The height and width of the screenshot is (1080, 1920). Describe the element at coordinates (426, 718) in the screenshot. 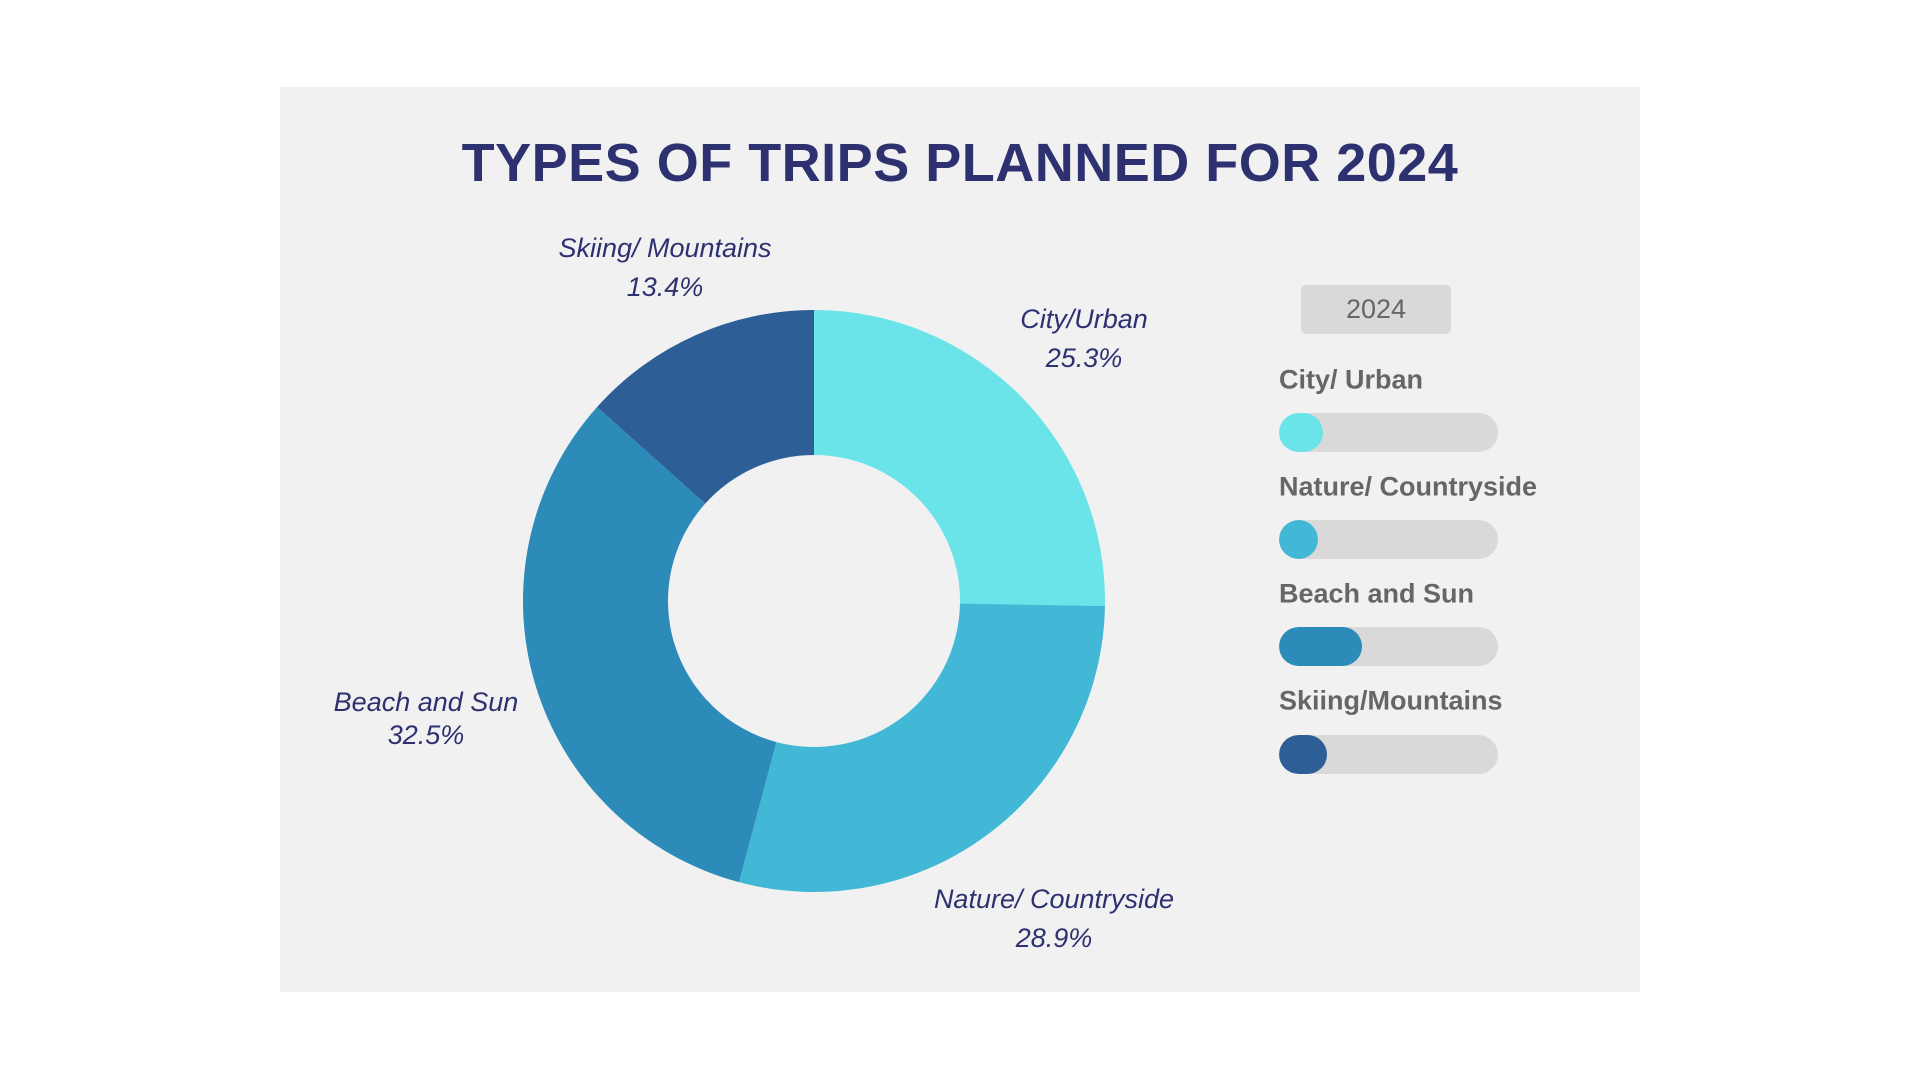

I see `slice-label-beach: Beach and Sun 32.5%` at that location.